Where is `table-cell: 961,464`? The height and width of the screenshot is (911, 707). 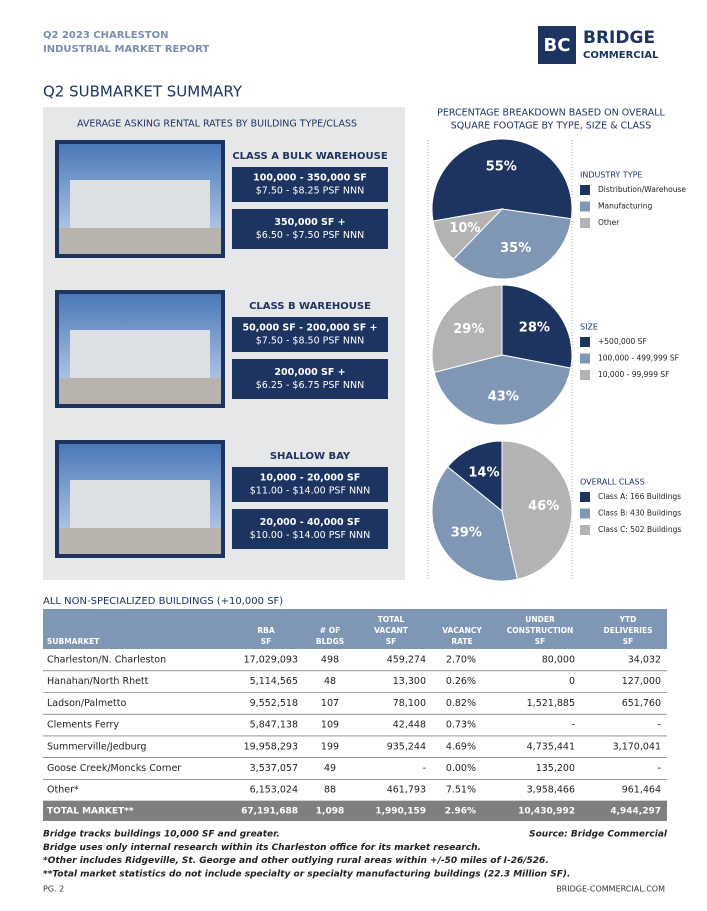
table-cell: 961,464 is located at coordinates (641, 790).